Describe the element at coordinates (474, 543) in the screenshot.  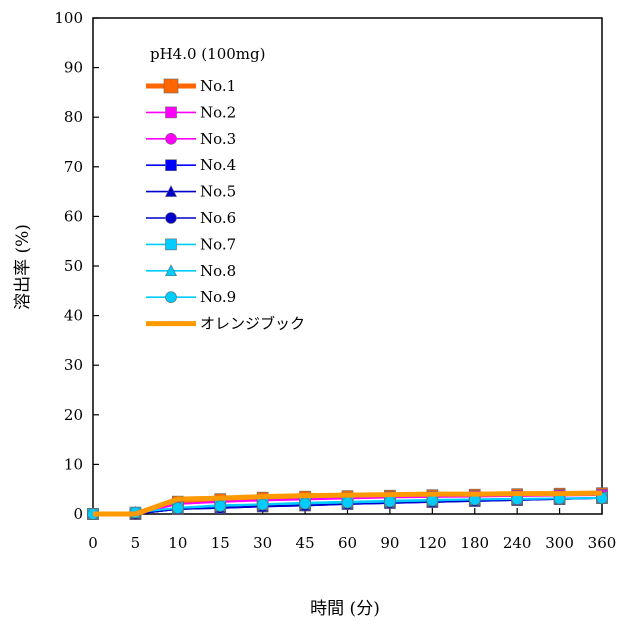
I see `x-tick-label: 180` at that location.